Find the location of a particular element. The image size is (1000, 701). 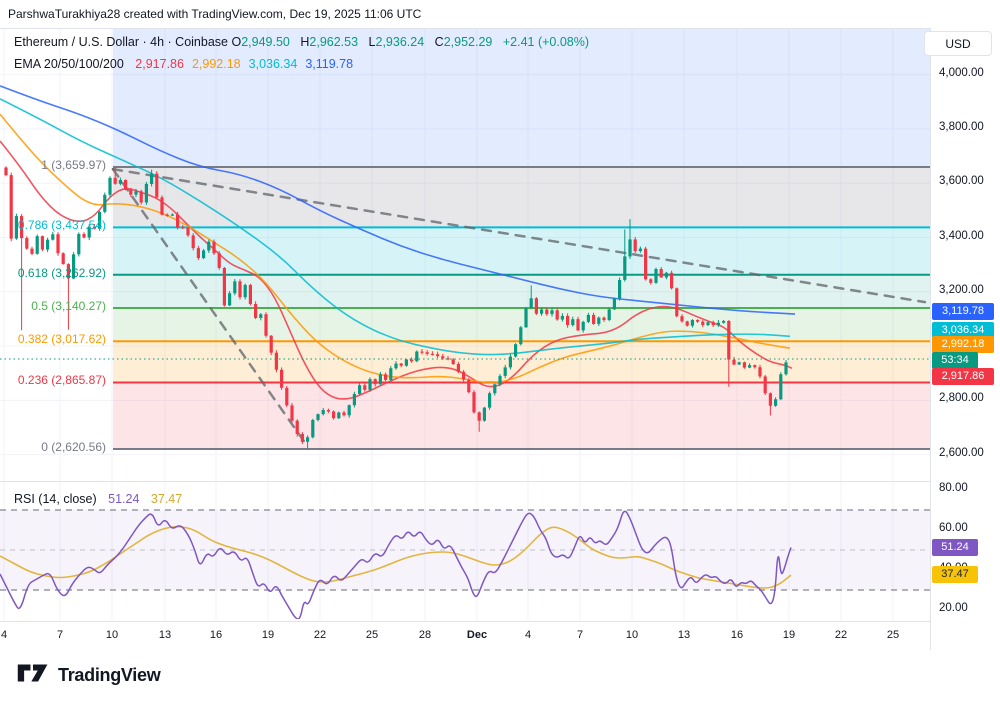

fib-level-label-0.618: 0.618 (3,262.92) is located at coordinates (61, 272).